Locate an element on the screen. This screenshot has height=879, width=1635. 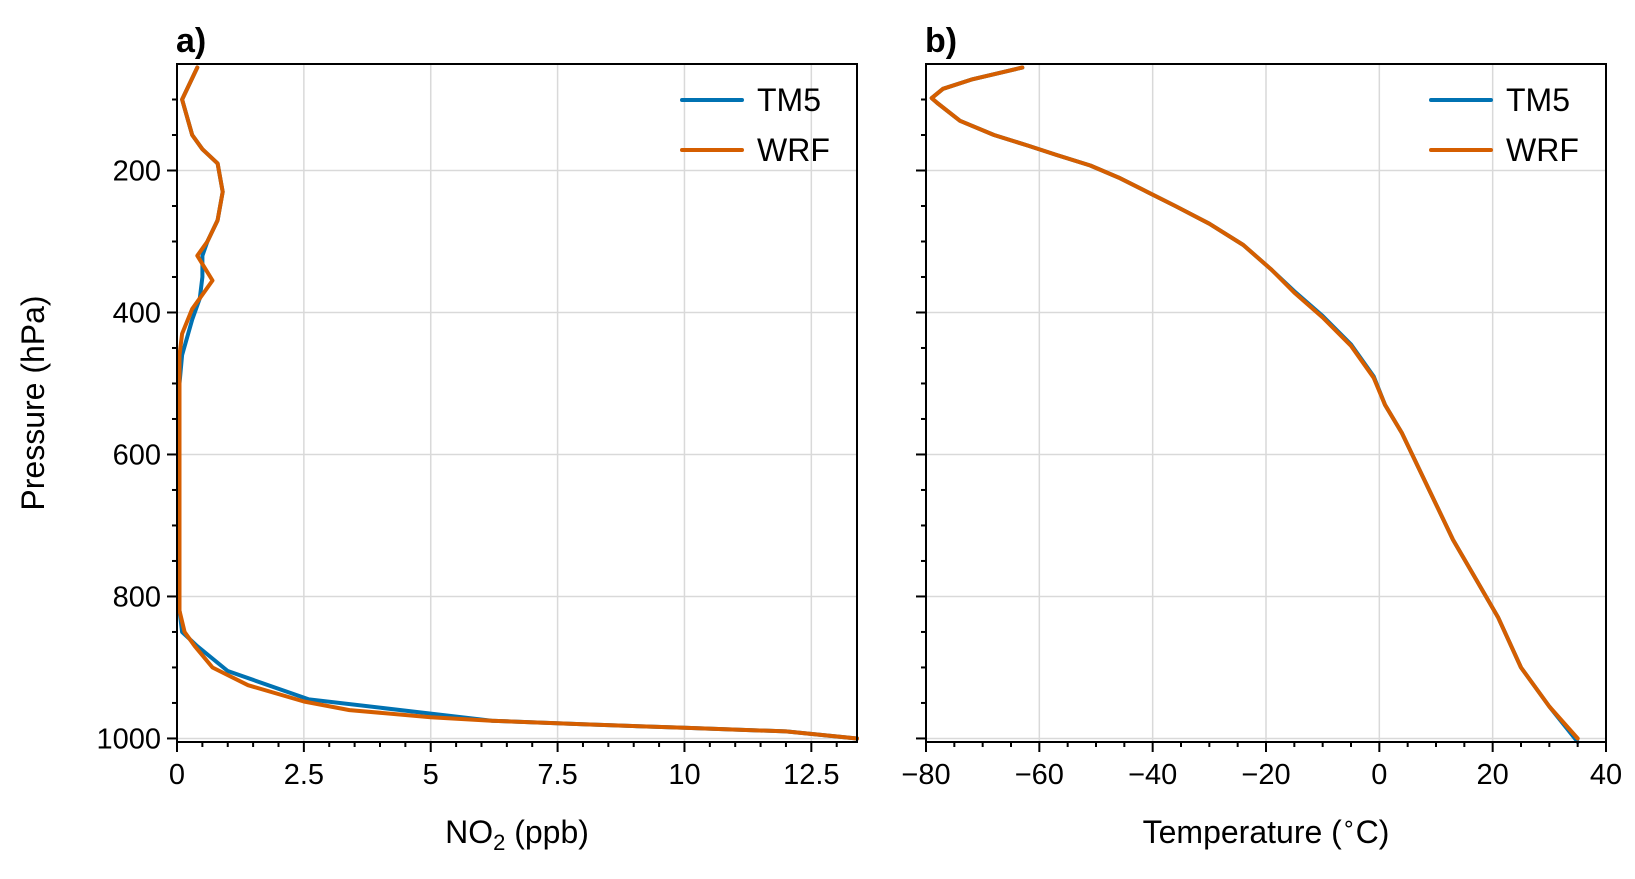
x-tick-label: 40 is located at coordinates (1606, 775).